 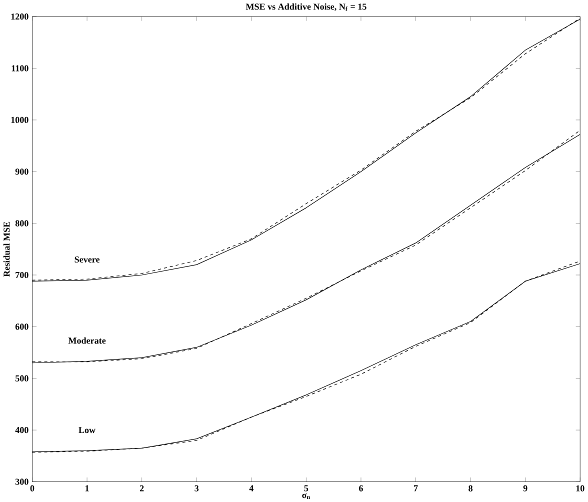 What do you see at coordinates (21, 171) in the screenshot?
I see `y-tick-label: 900` at bounding box center [21, 171].